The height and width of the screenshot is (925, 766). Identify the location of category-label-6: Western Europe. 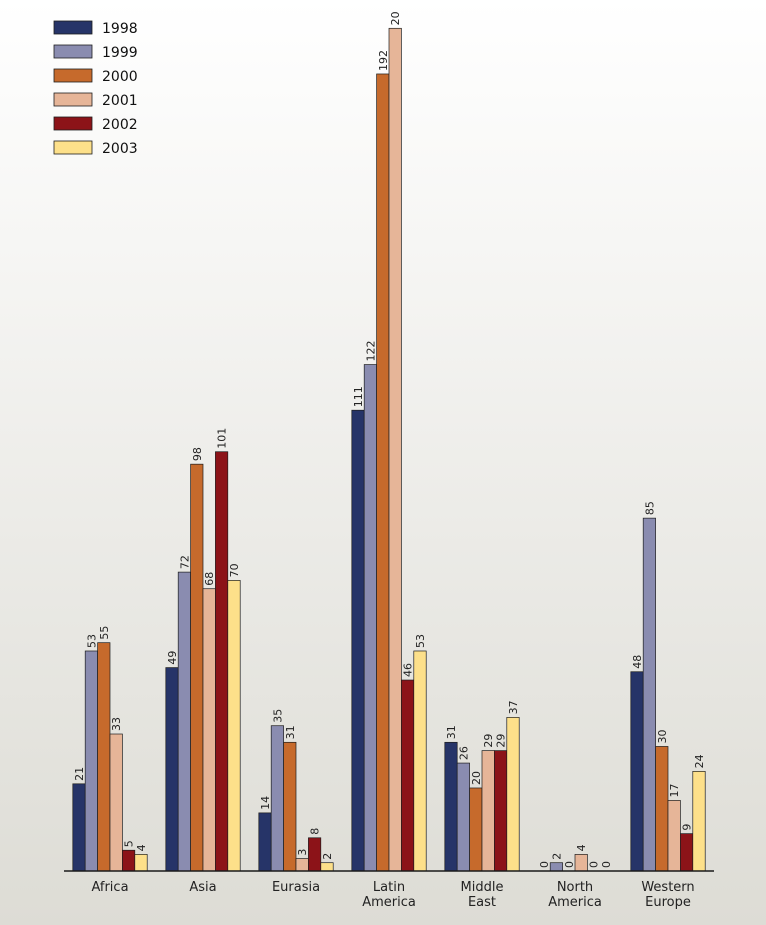
(667, 895).